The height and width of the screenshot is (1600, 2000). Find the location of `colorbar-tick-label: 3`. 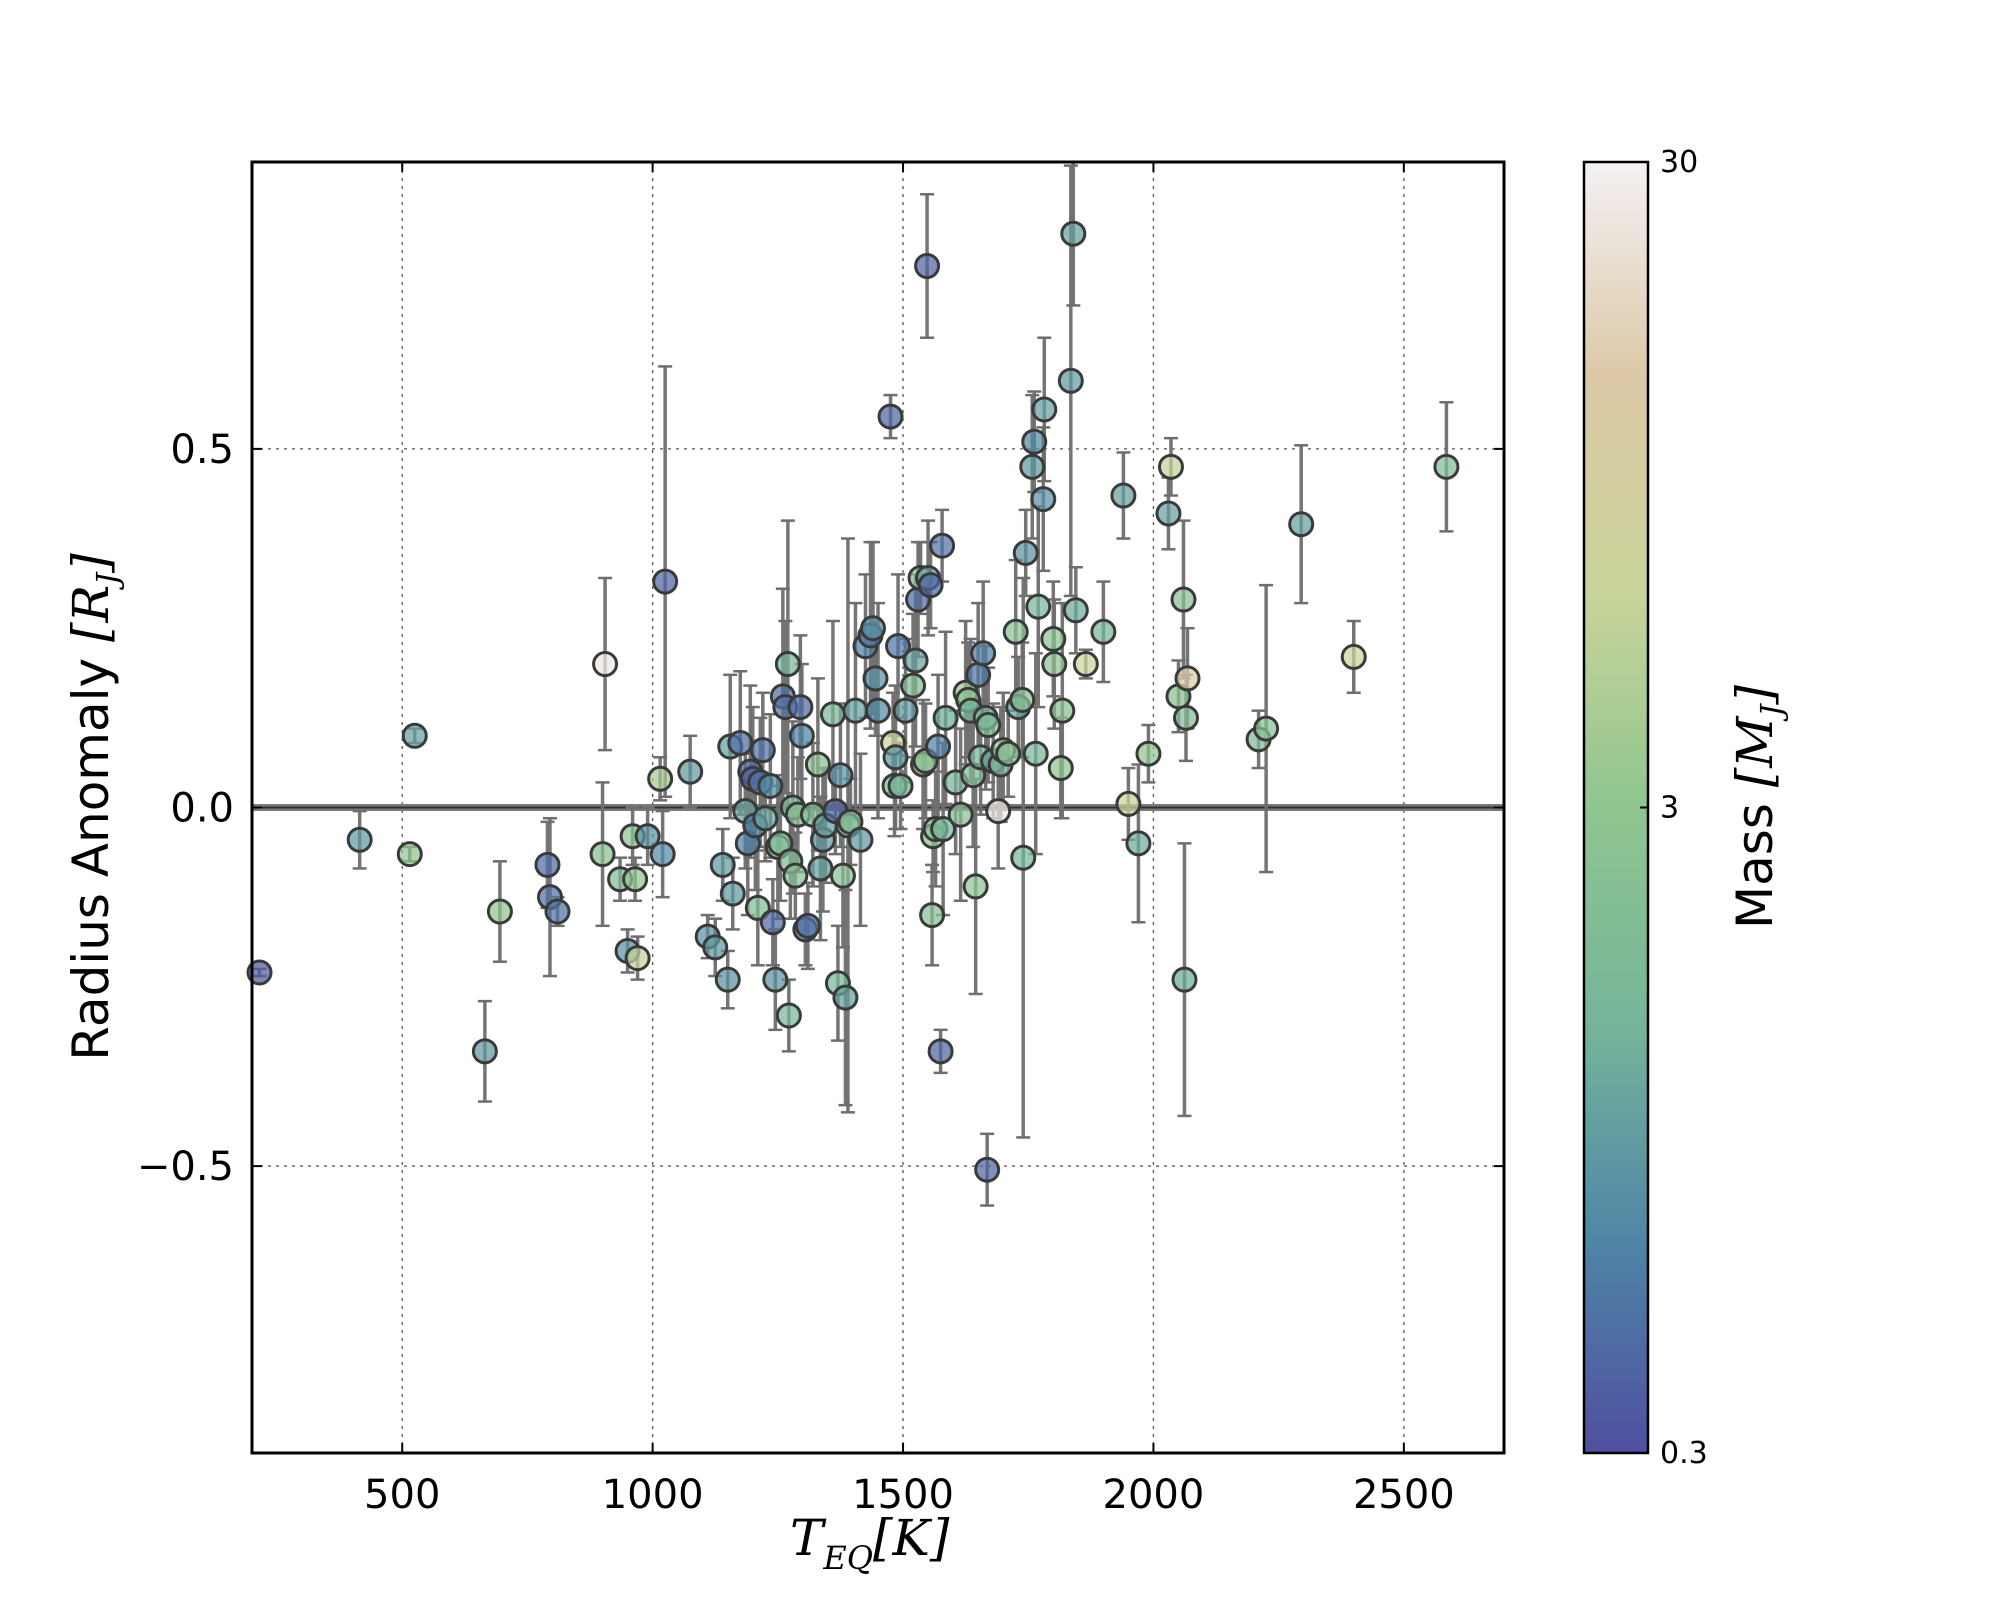

colorbar-tick-label: 3 is located at coordinates (1669, 808).